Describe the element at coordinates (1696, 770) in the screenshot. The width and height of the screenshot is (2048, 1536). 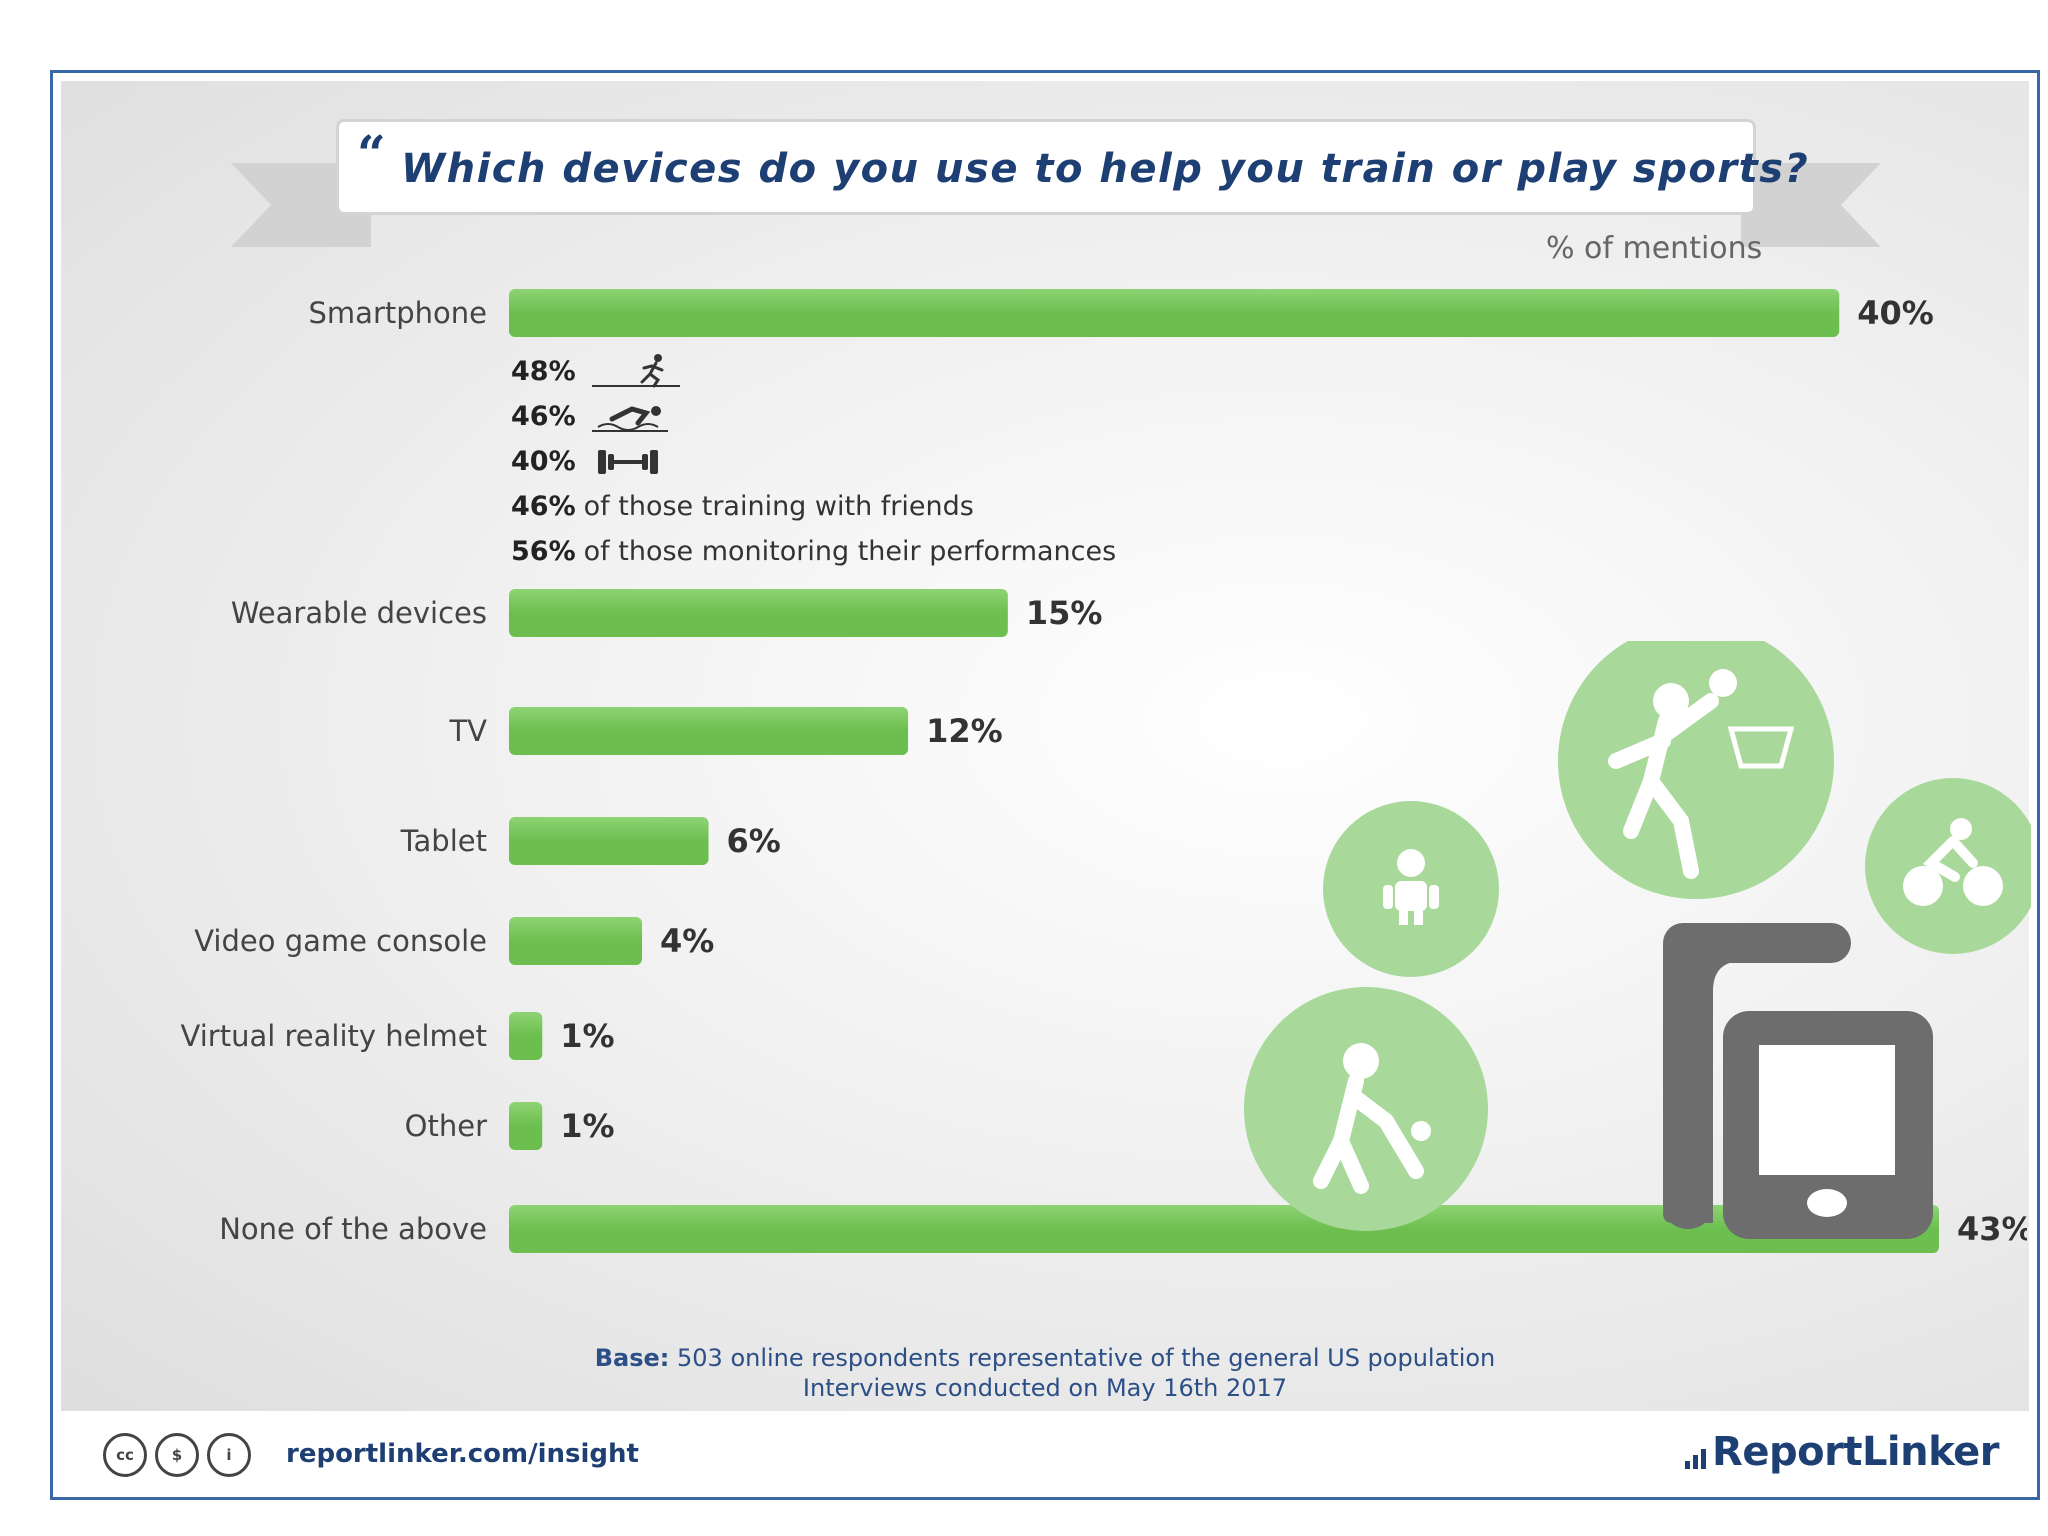
I see `basketball-icon` at that location.